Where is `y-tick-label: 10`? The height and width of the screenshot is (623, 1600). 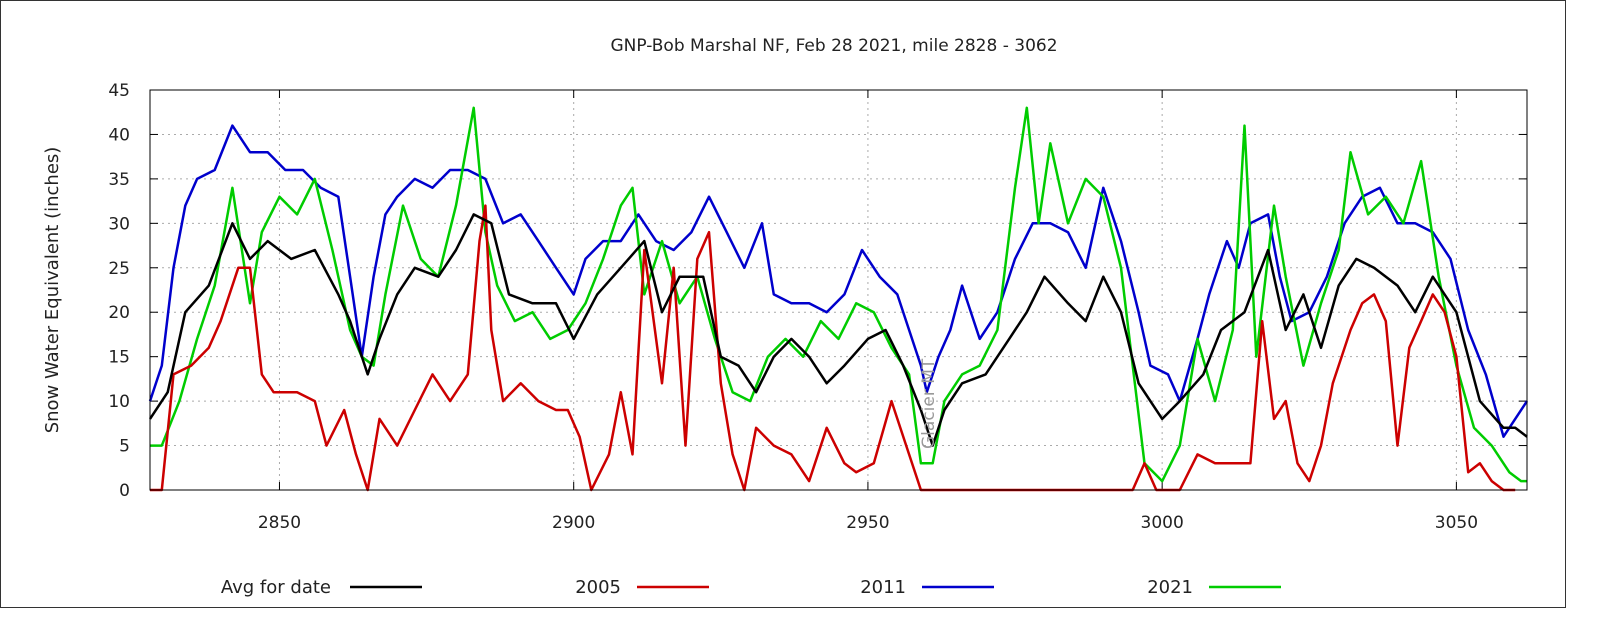
y-tick-label: 10 is located at coordinates (119, 402).